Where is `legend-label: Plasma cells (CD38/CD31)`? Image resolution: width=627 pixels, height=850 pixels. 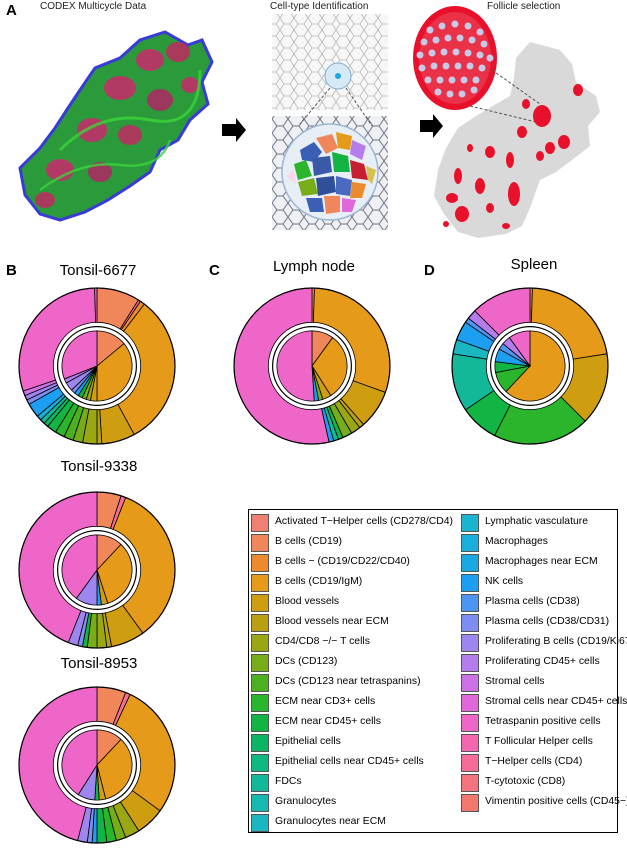
legend-label: Plasma cells (CD38/CD31) is located at coordinates (547, 621).